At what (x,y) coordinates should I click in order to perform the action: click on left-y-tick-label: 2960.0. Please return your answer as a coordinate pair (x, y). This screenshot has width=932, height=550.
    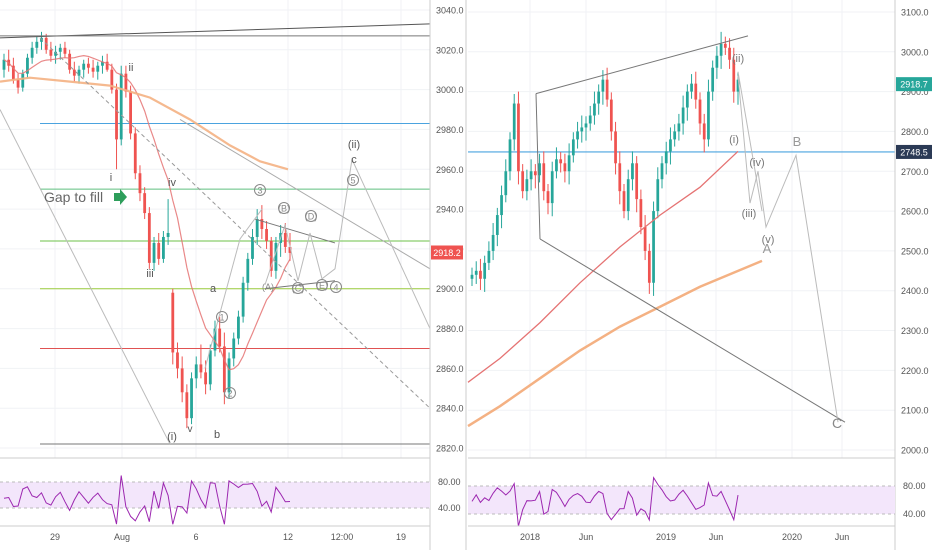
    Looking at the image, I should click on (450, 170).